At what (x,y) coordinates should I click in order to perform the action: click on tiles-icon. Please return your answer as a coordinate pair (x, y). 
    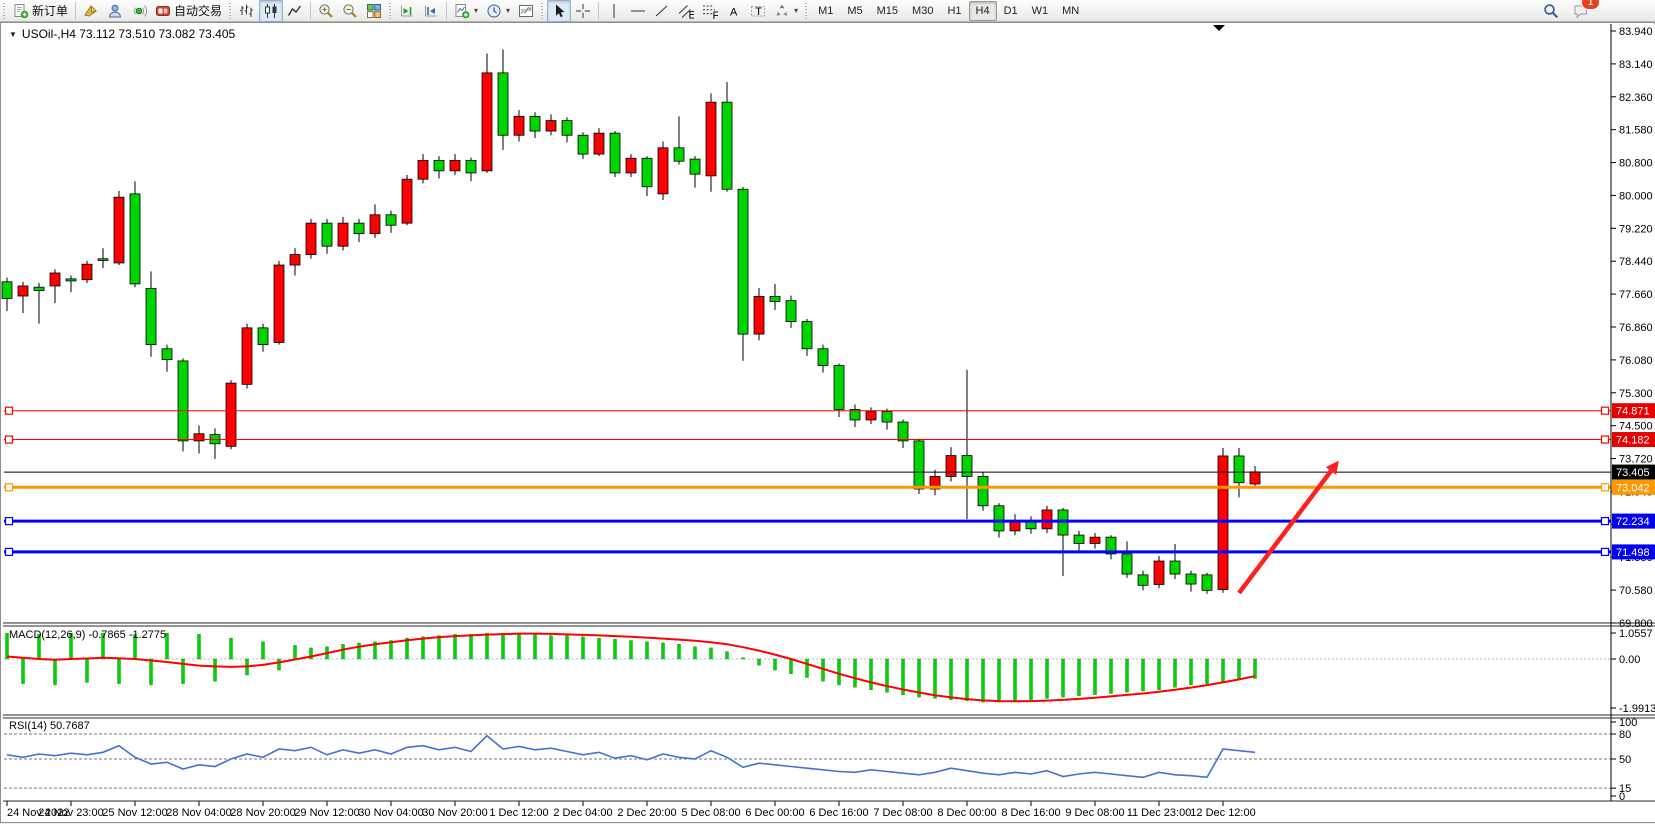
    Looking at the image, I should click on (374, 10).